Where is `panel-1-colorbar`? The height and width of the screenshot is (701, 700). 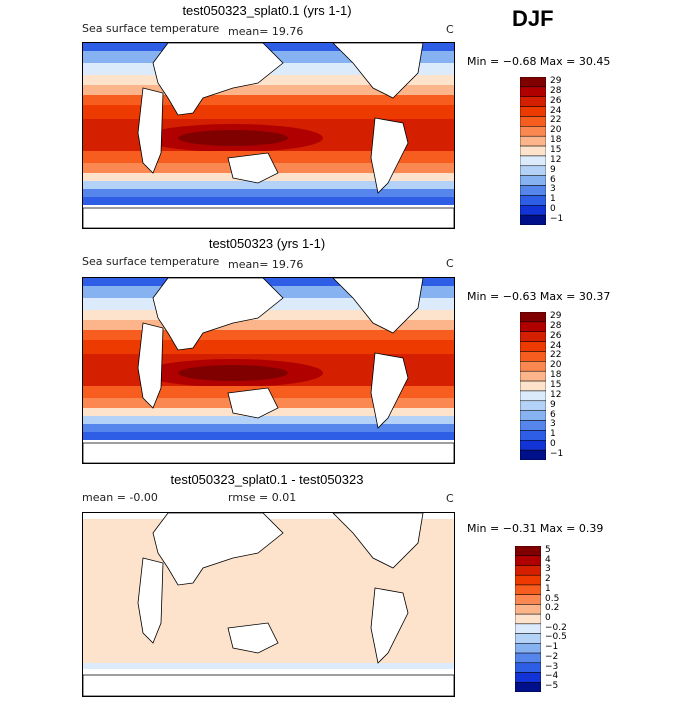 panel-1-colorbar is located at coordinates (533, 151).